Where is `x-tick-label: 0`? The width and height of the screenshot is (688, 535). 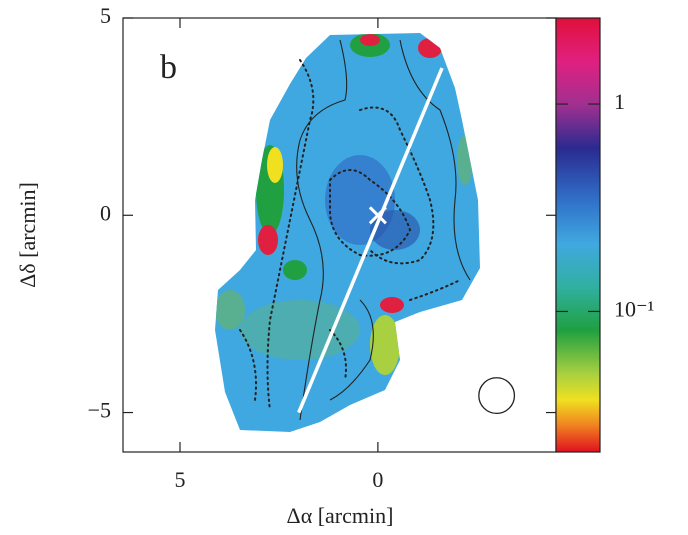
x-tick-label: 0 is located at coordinates (377, 479).